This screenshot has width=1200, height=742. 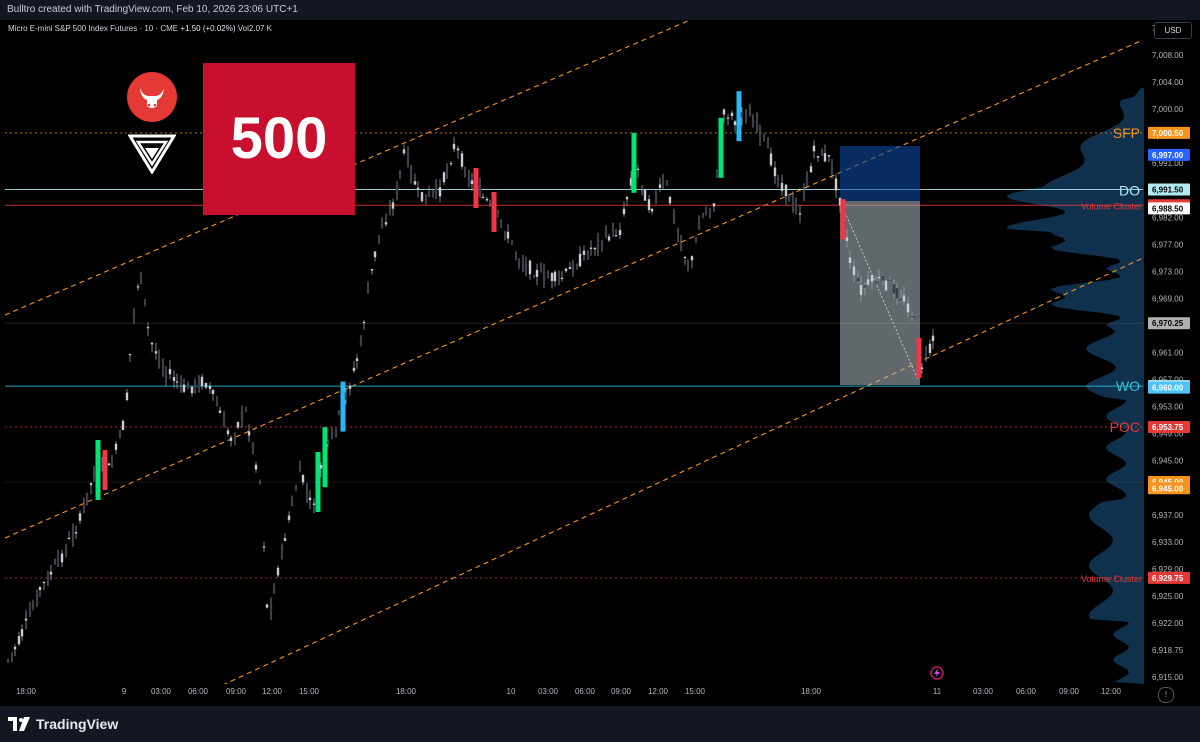 What do you see at coordinates (1166, 695) in the screenshot?
I see `warning-icon: !` at bounding box center [1166, 695].